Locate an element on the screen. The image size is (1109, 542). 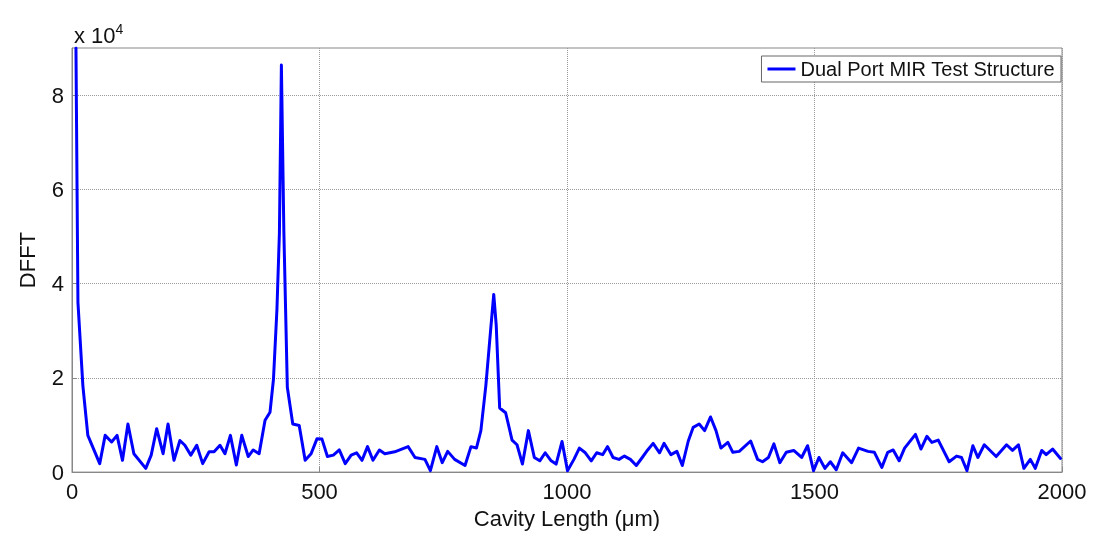
x-axis-title: Cavity Length (μm) is located at coordinates (567, 518).